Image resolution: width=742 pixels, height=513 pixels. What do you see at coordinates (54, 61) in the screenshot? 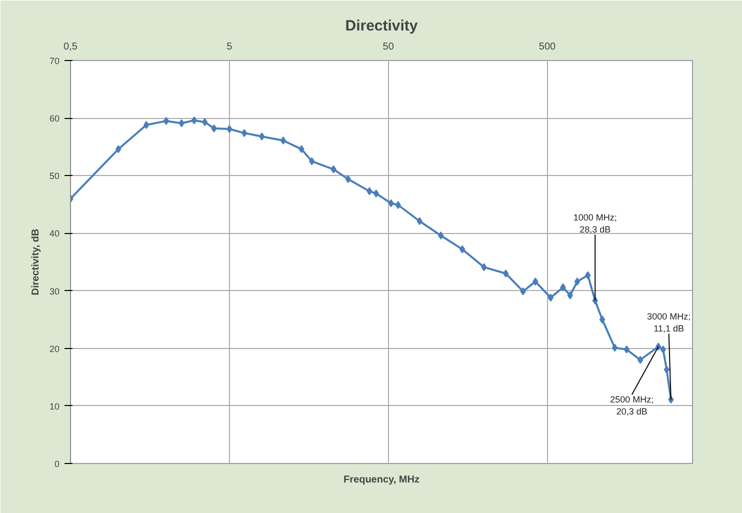
I see `y-tick-label: 70` at bounding box center [54, 61].